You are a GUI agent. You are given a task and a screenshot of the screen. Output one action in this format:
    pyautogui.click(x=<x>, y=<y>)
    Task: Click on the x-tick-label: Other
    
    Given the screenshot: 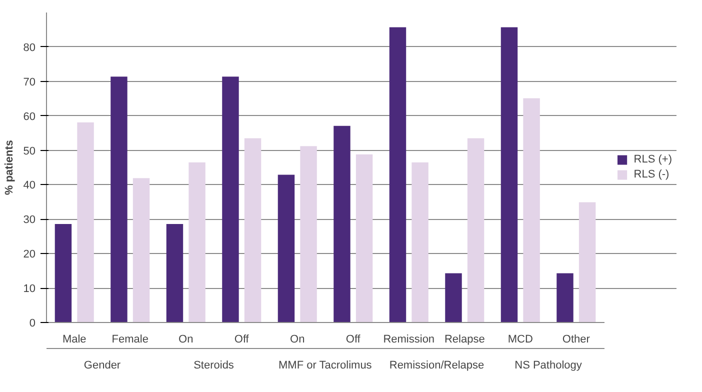 What is the action you would take?
    pyautogui.click(x=576, y=340)
    